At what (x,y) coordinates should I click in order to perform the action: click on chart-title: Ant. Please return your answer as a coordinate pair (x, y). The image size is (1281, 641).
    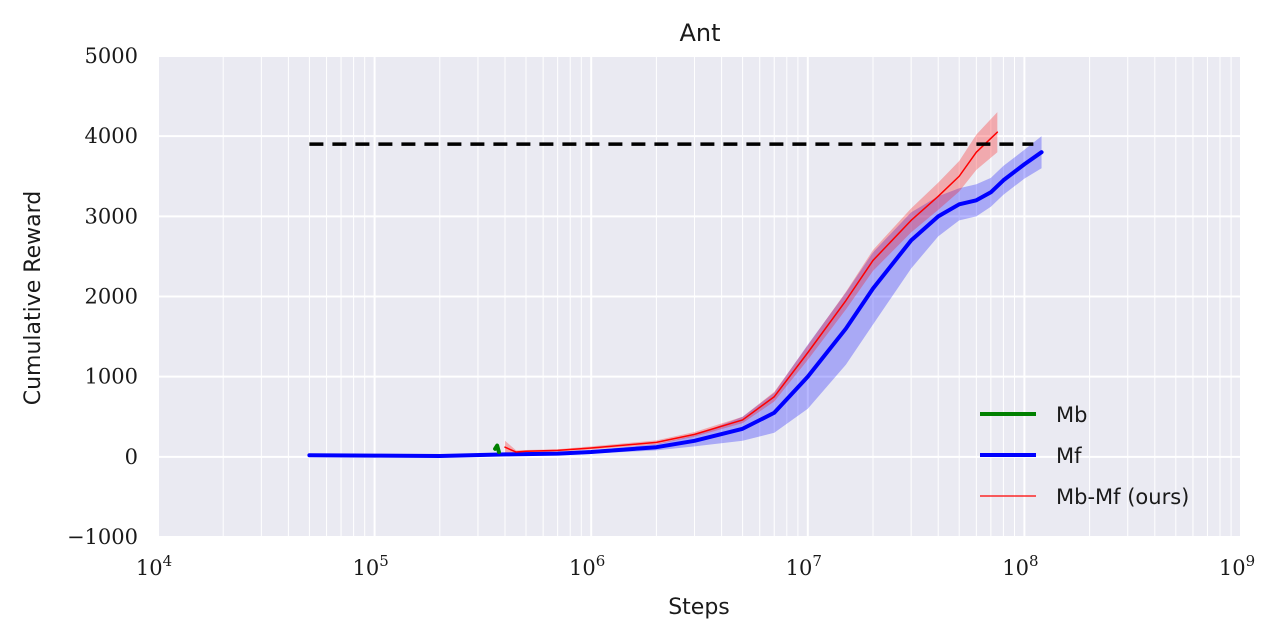
    Looking at the image, I should click on (699, 33).